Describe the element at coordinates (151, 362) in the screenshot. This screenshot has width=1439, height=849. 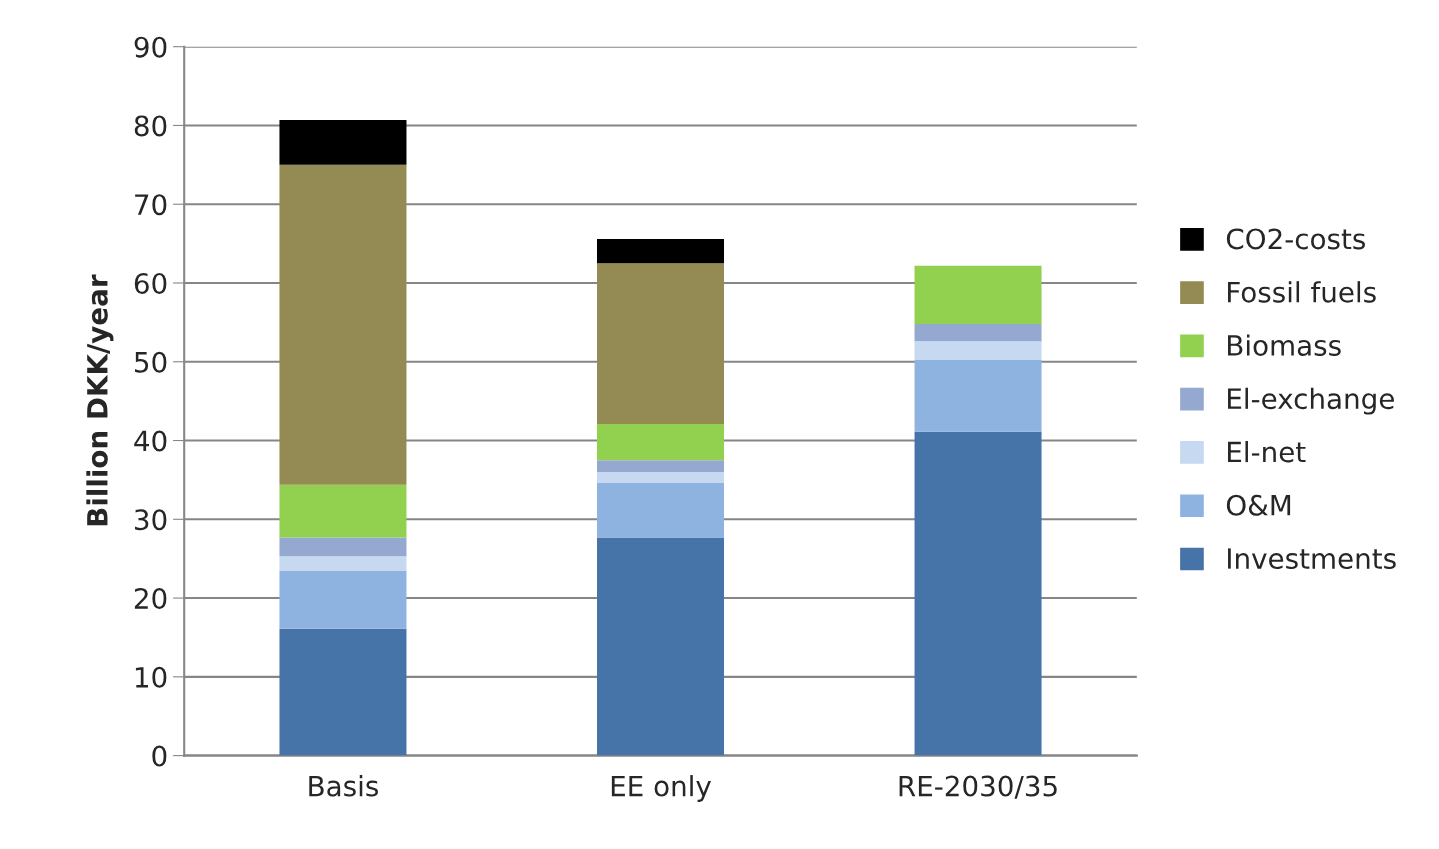
I see `y-tick-label: 50` at that location.